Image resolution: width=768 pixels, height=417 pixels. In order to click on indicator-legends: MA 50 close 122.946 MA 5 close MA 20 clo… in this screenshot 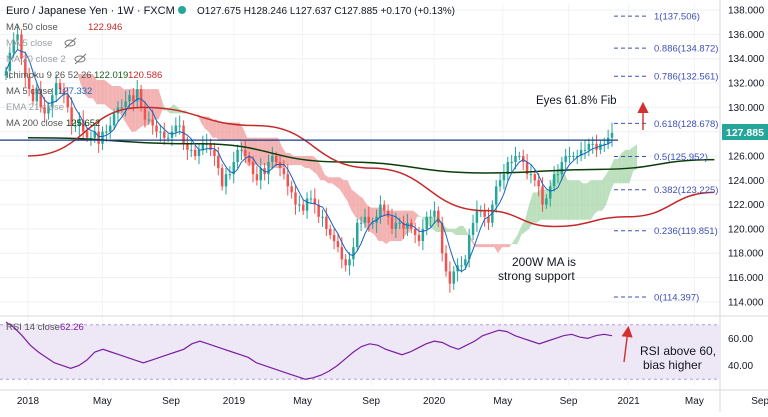, I will do `click(84, 75)`.